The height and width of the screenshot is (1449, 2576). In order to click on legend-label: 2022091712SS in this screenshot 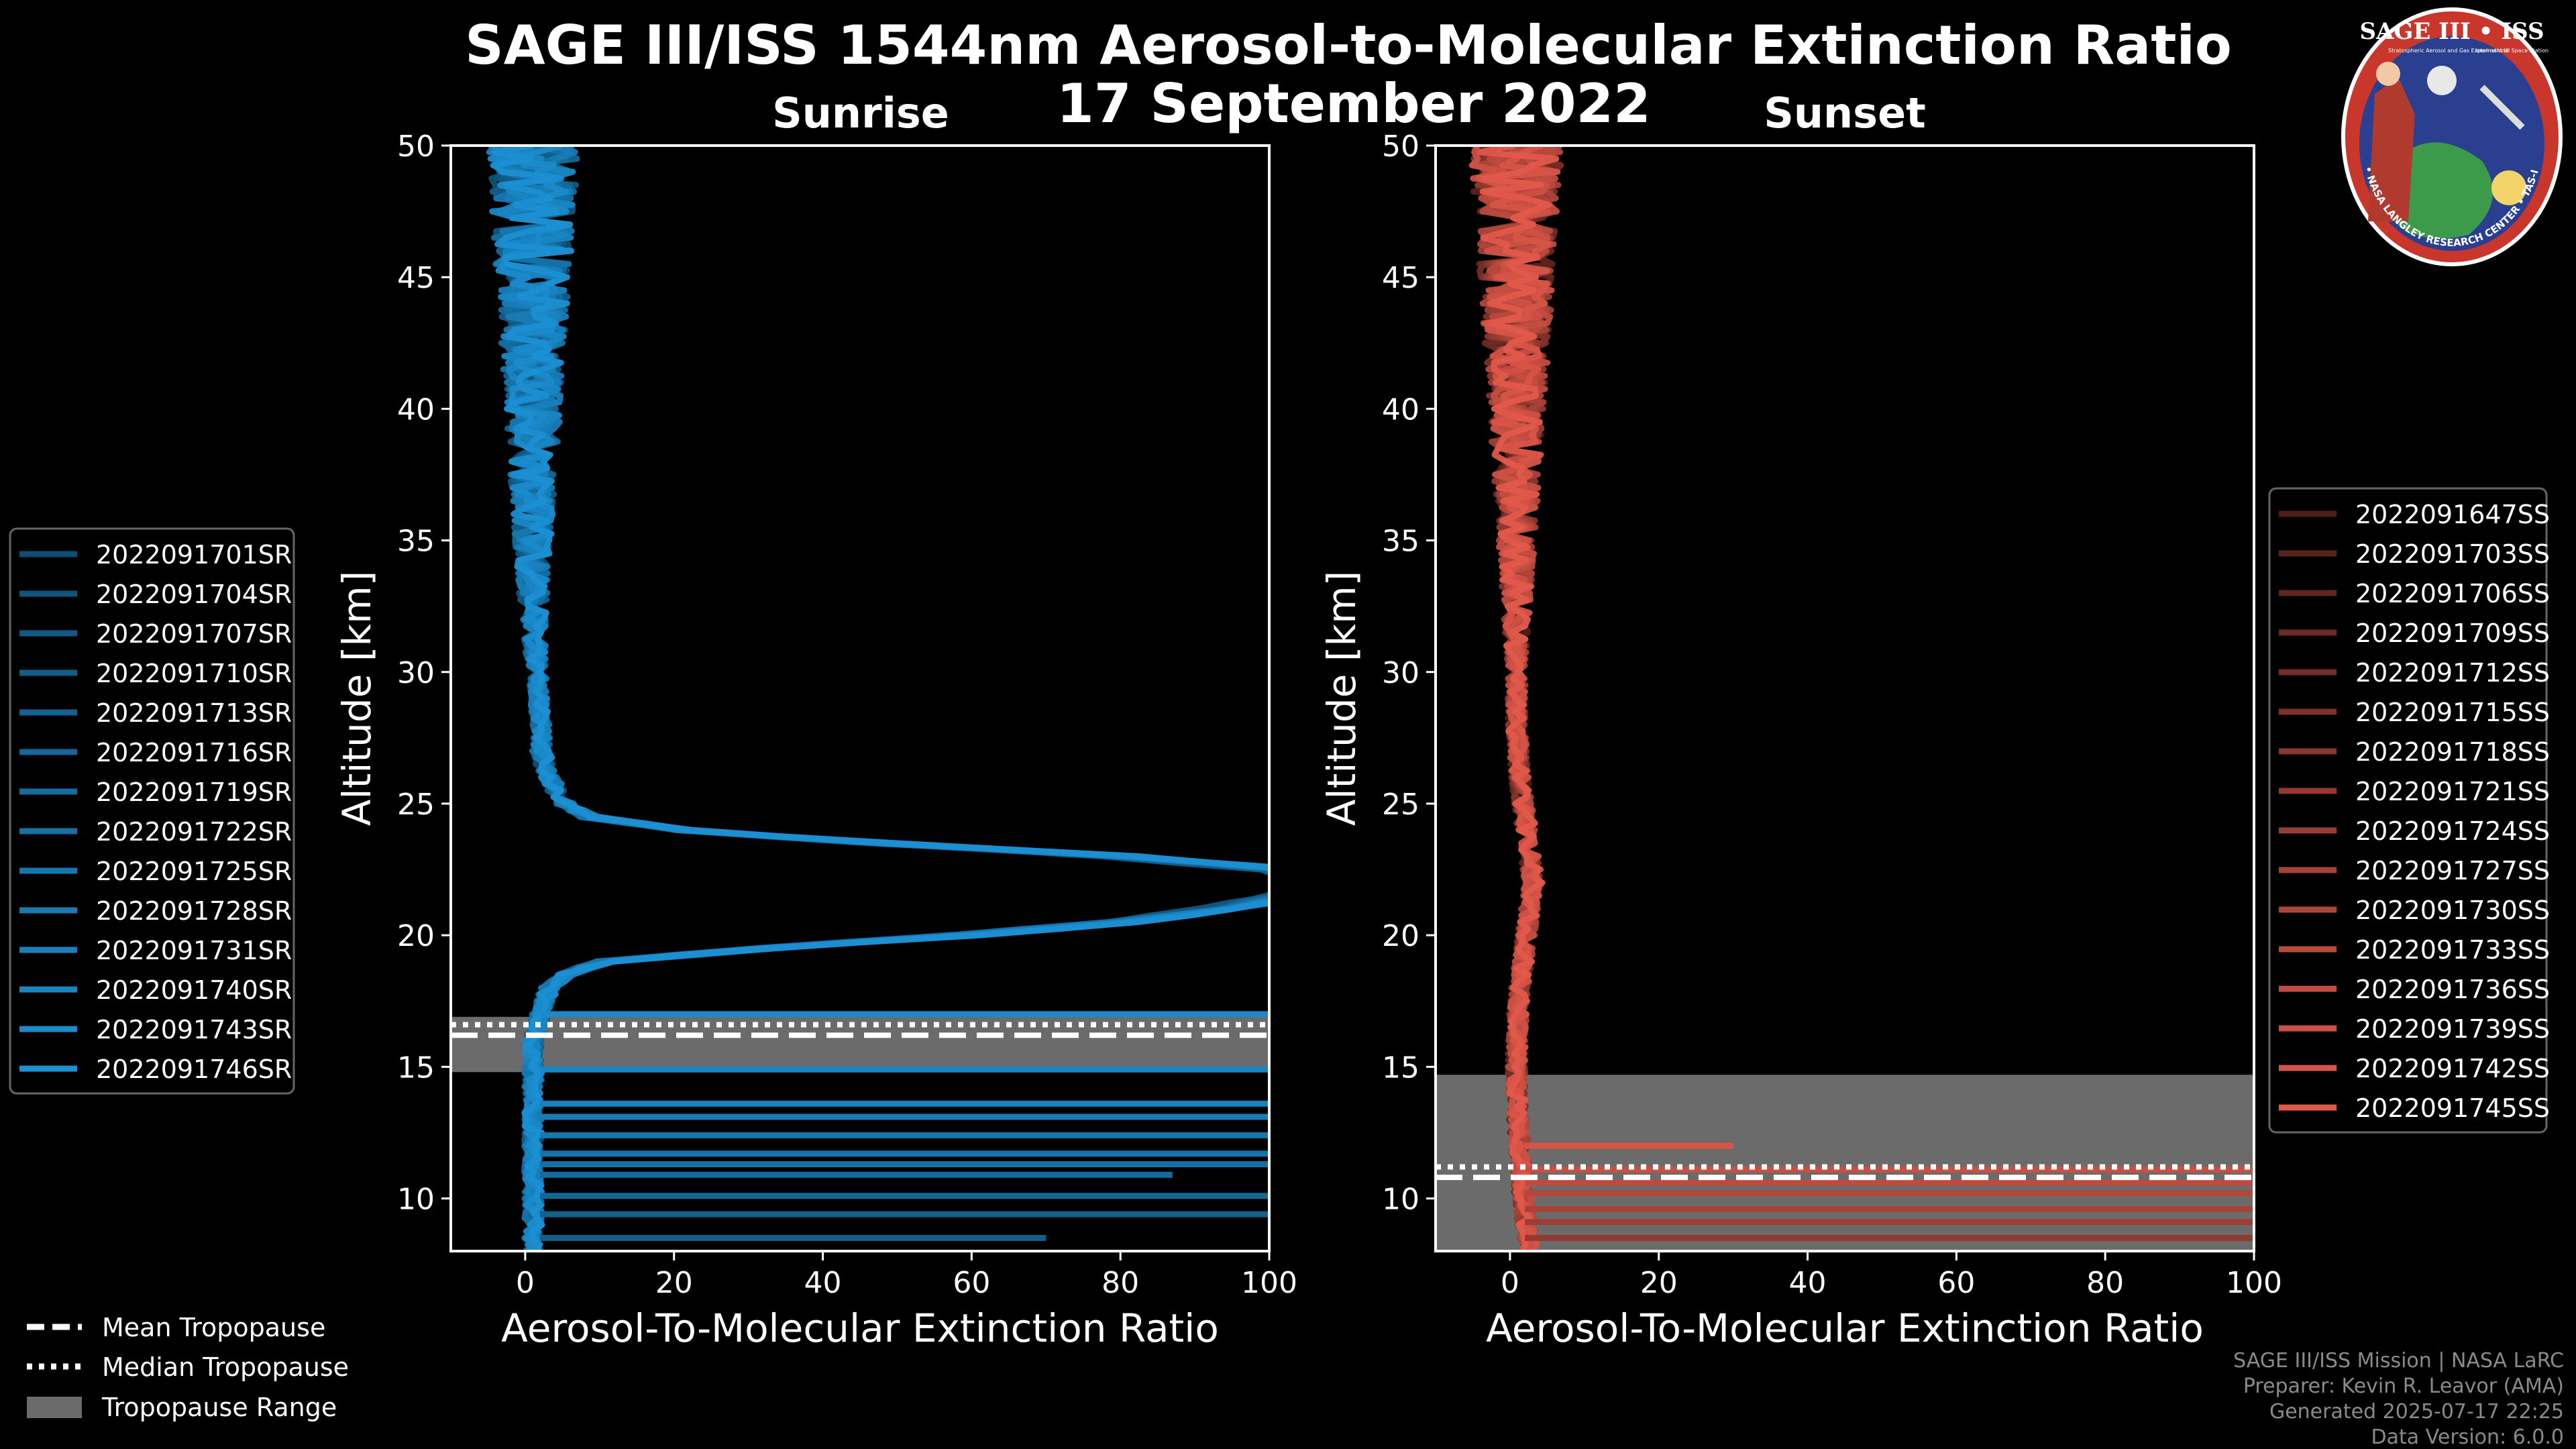, I will do `click(2452, 673)`.